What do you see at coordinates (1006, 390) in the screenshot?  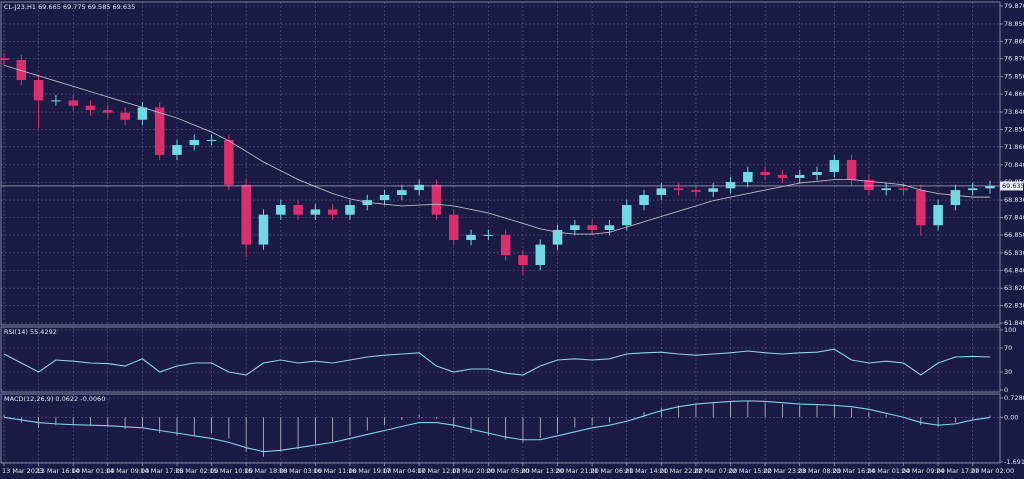 I see `y-tick-label: 0` at bounding box center [1006, 390].